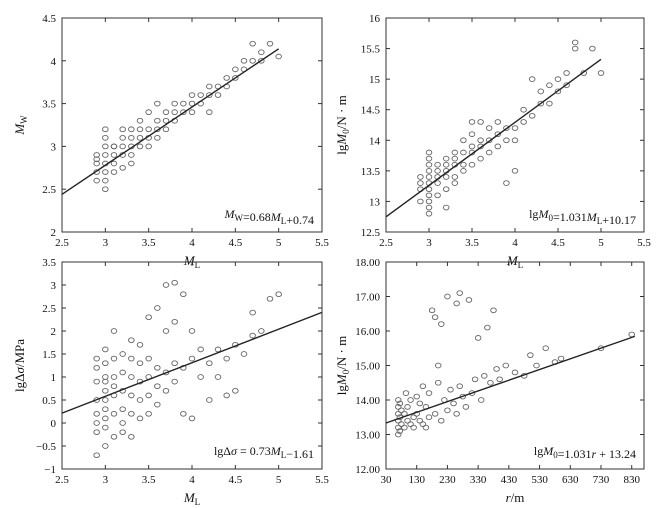 The height and width of the screenshot is (508, 666). Describe the element at coordinates (585, 452) in the screenshot. I see `fit-equation: lgM0=1.031r + 13.24` at that location.